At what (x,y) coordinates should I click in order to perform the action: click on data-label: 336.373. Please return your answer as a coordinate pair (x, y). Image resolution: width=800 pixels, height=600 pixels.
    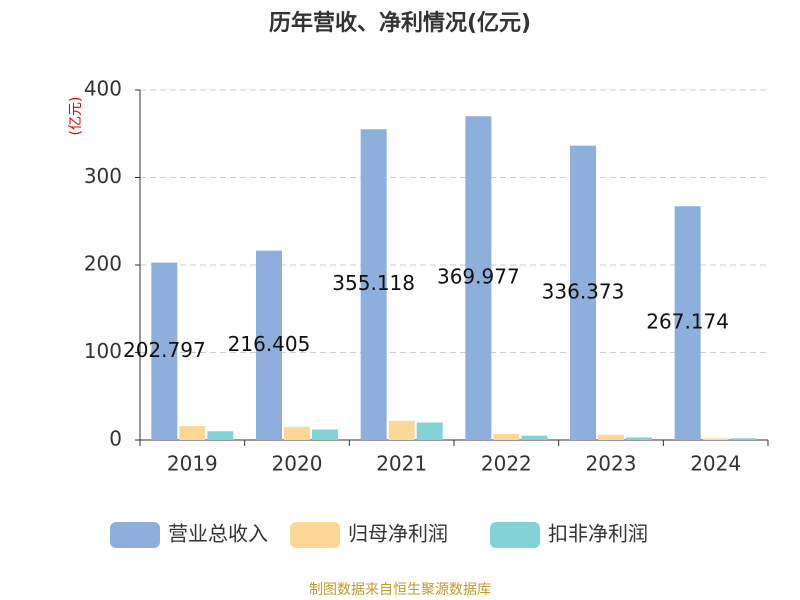
    Looking at the image, I should click on (583, 291).